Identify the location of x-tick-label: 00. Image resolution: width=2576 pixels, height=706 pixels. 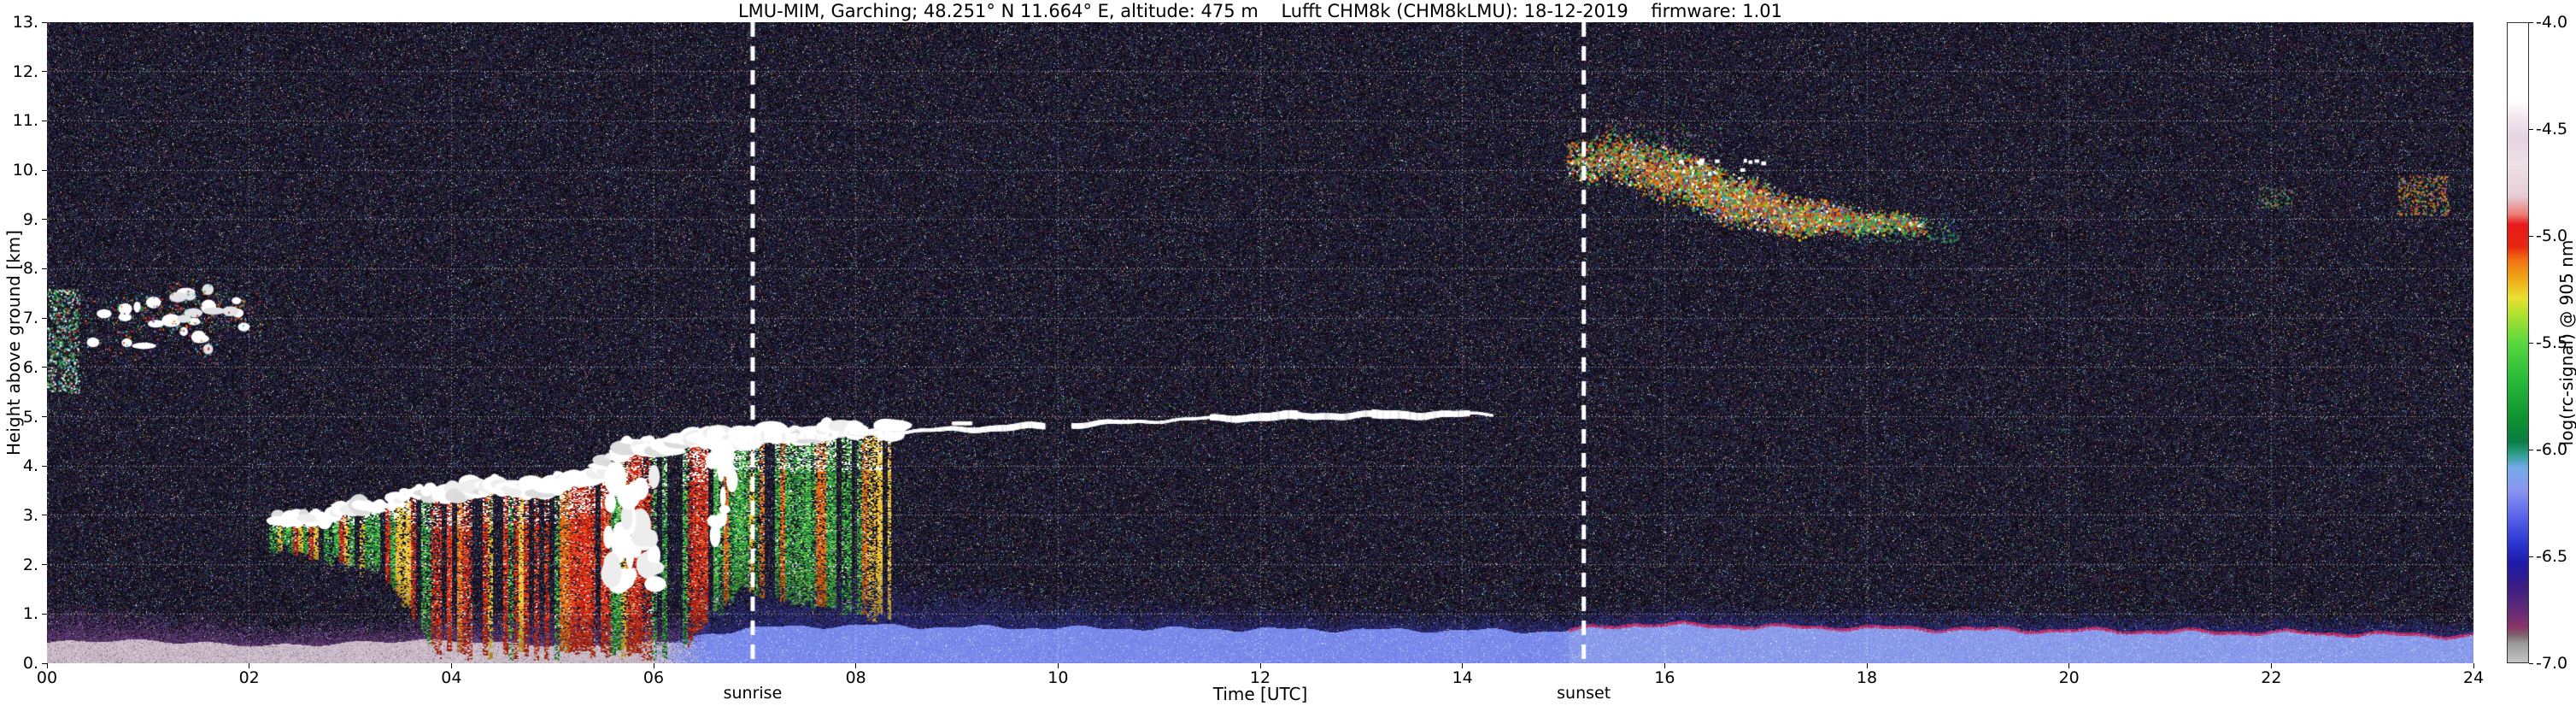
(47, 677).